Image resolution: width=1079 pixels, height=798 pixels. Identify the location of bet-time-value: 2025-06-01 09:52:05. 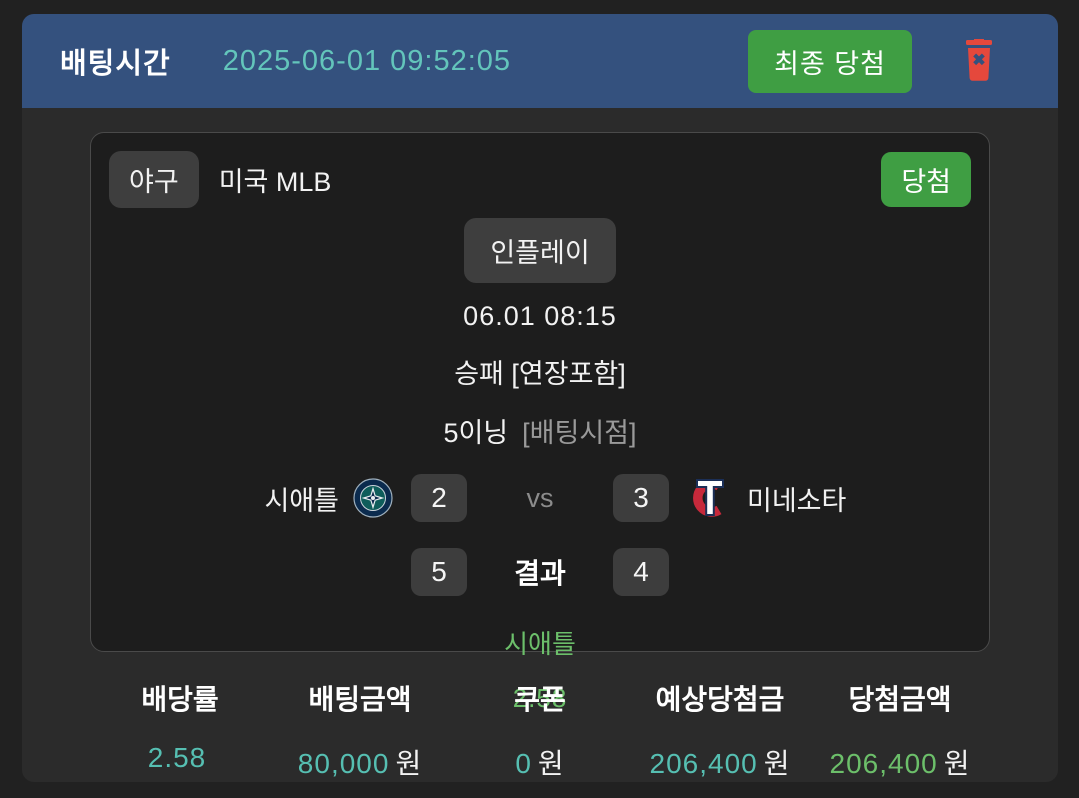
(367, 60).